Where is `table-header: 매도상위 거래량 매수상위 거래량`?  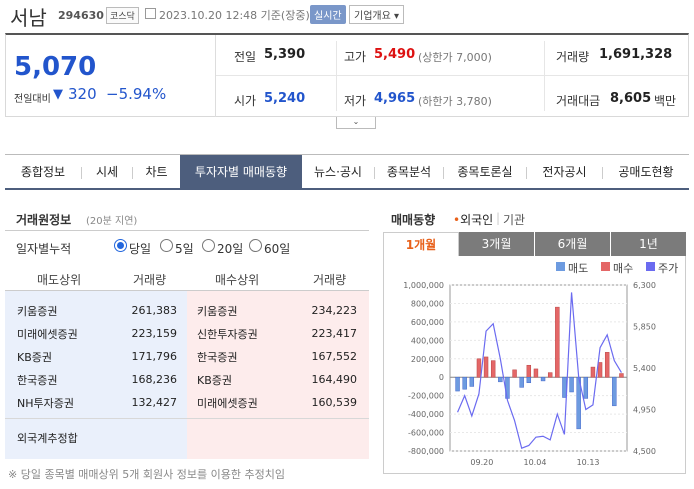 table-header: 매도상위 거래량 매수상위 거래량 is located at coordinates (187, 277).